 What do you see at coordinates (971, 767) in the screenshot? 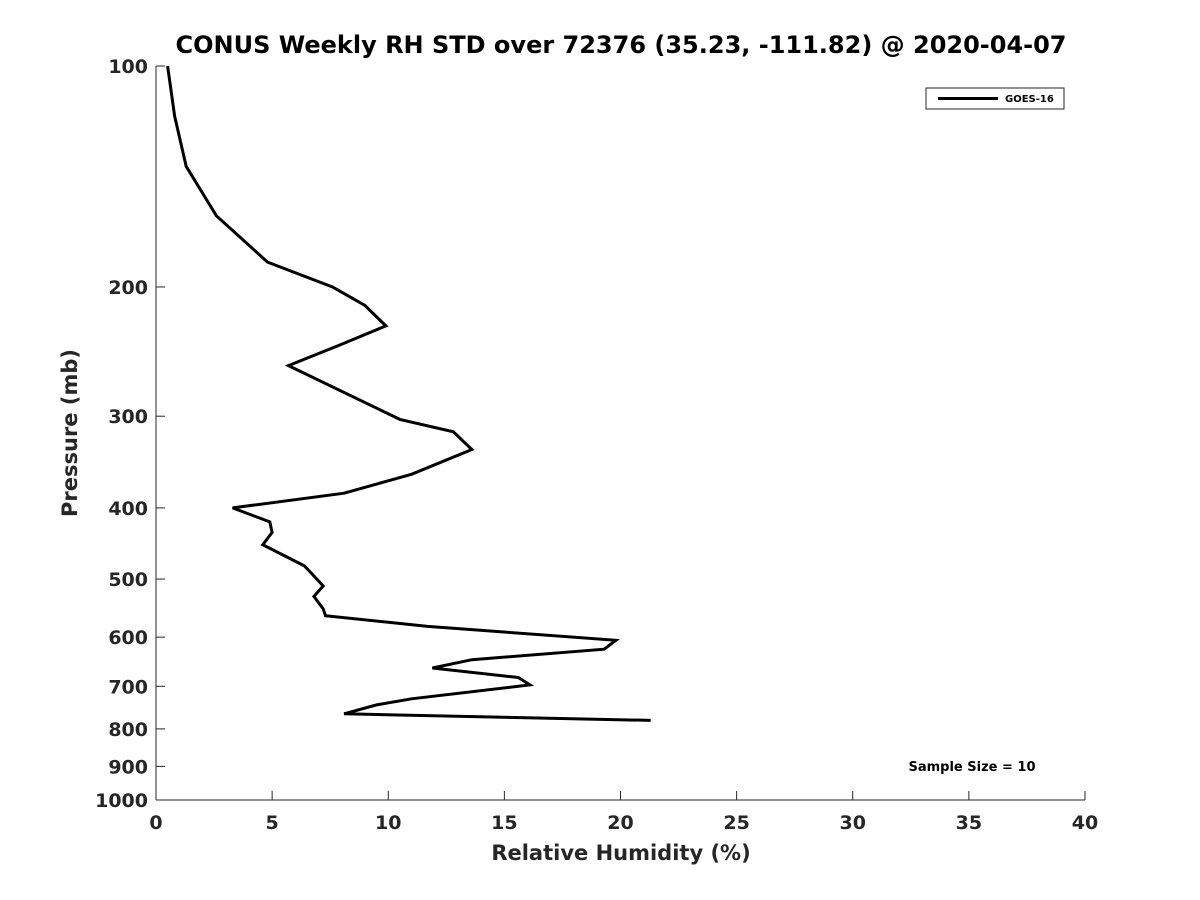
I see `sample-size-annotation: Sample Size = 10` at bounding box center [971, 767].